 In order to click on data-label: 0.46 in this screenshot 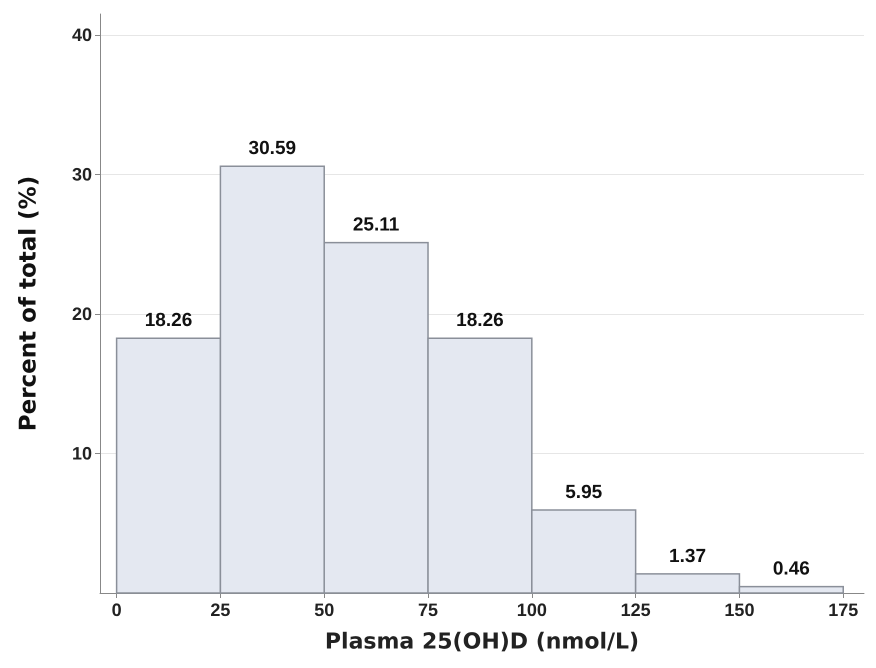, I will do `click(791, 569)`.